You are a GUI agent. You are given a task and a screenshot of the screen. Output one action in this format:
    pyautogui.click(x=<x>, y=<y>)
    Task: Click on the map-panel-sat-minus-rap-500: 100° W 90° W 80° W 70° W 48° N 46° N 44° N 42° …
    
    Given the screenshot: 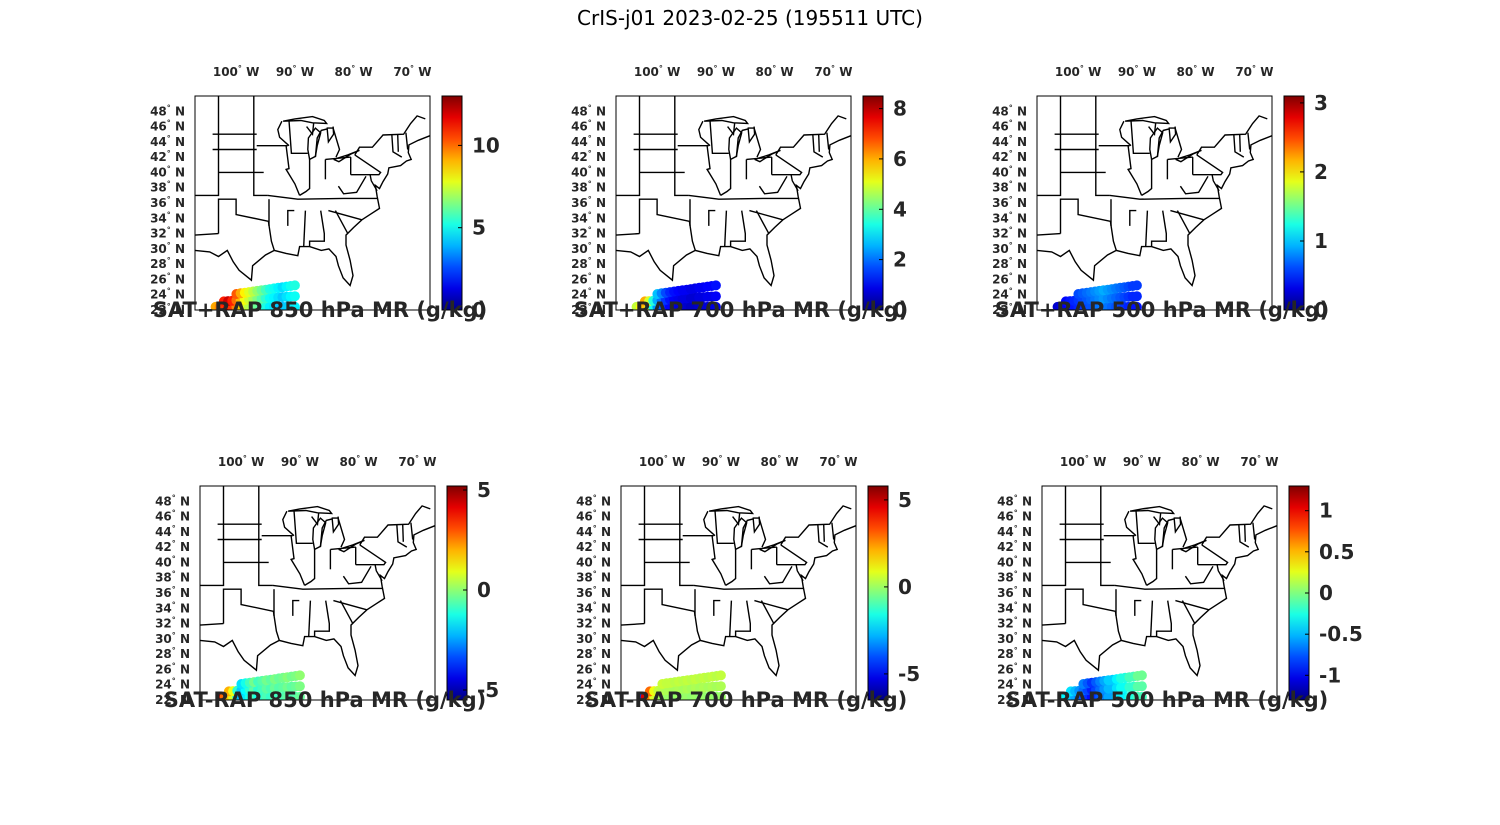 What is the action you would take?
    pyautogui.click(x=1167, y=602)
    